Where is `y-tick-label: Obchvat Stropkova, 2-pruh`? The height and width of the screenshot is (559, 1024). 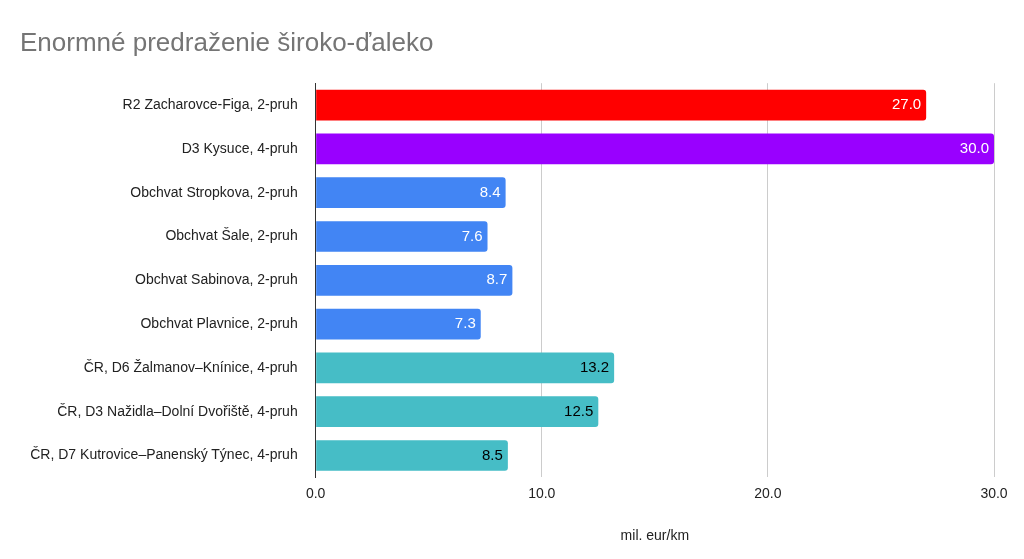
y-tick-label: Obchvat Stropkova, 2-pruh is located at coordinates (214, 191).